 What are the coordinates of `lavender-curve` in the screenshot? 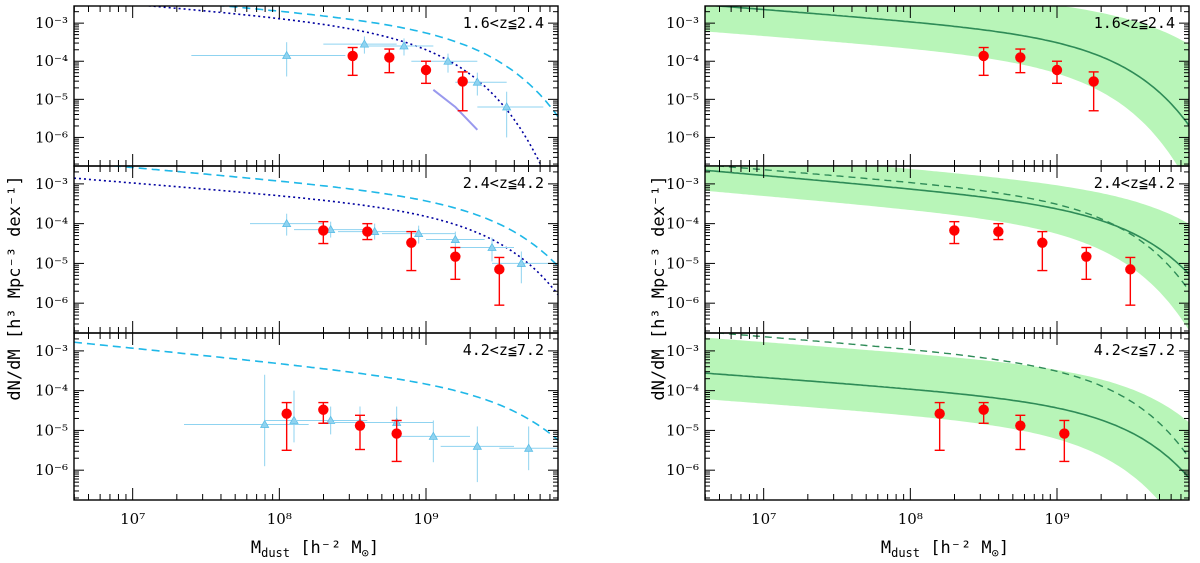 It's located at (455, 110).